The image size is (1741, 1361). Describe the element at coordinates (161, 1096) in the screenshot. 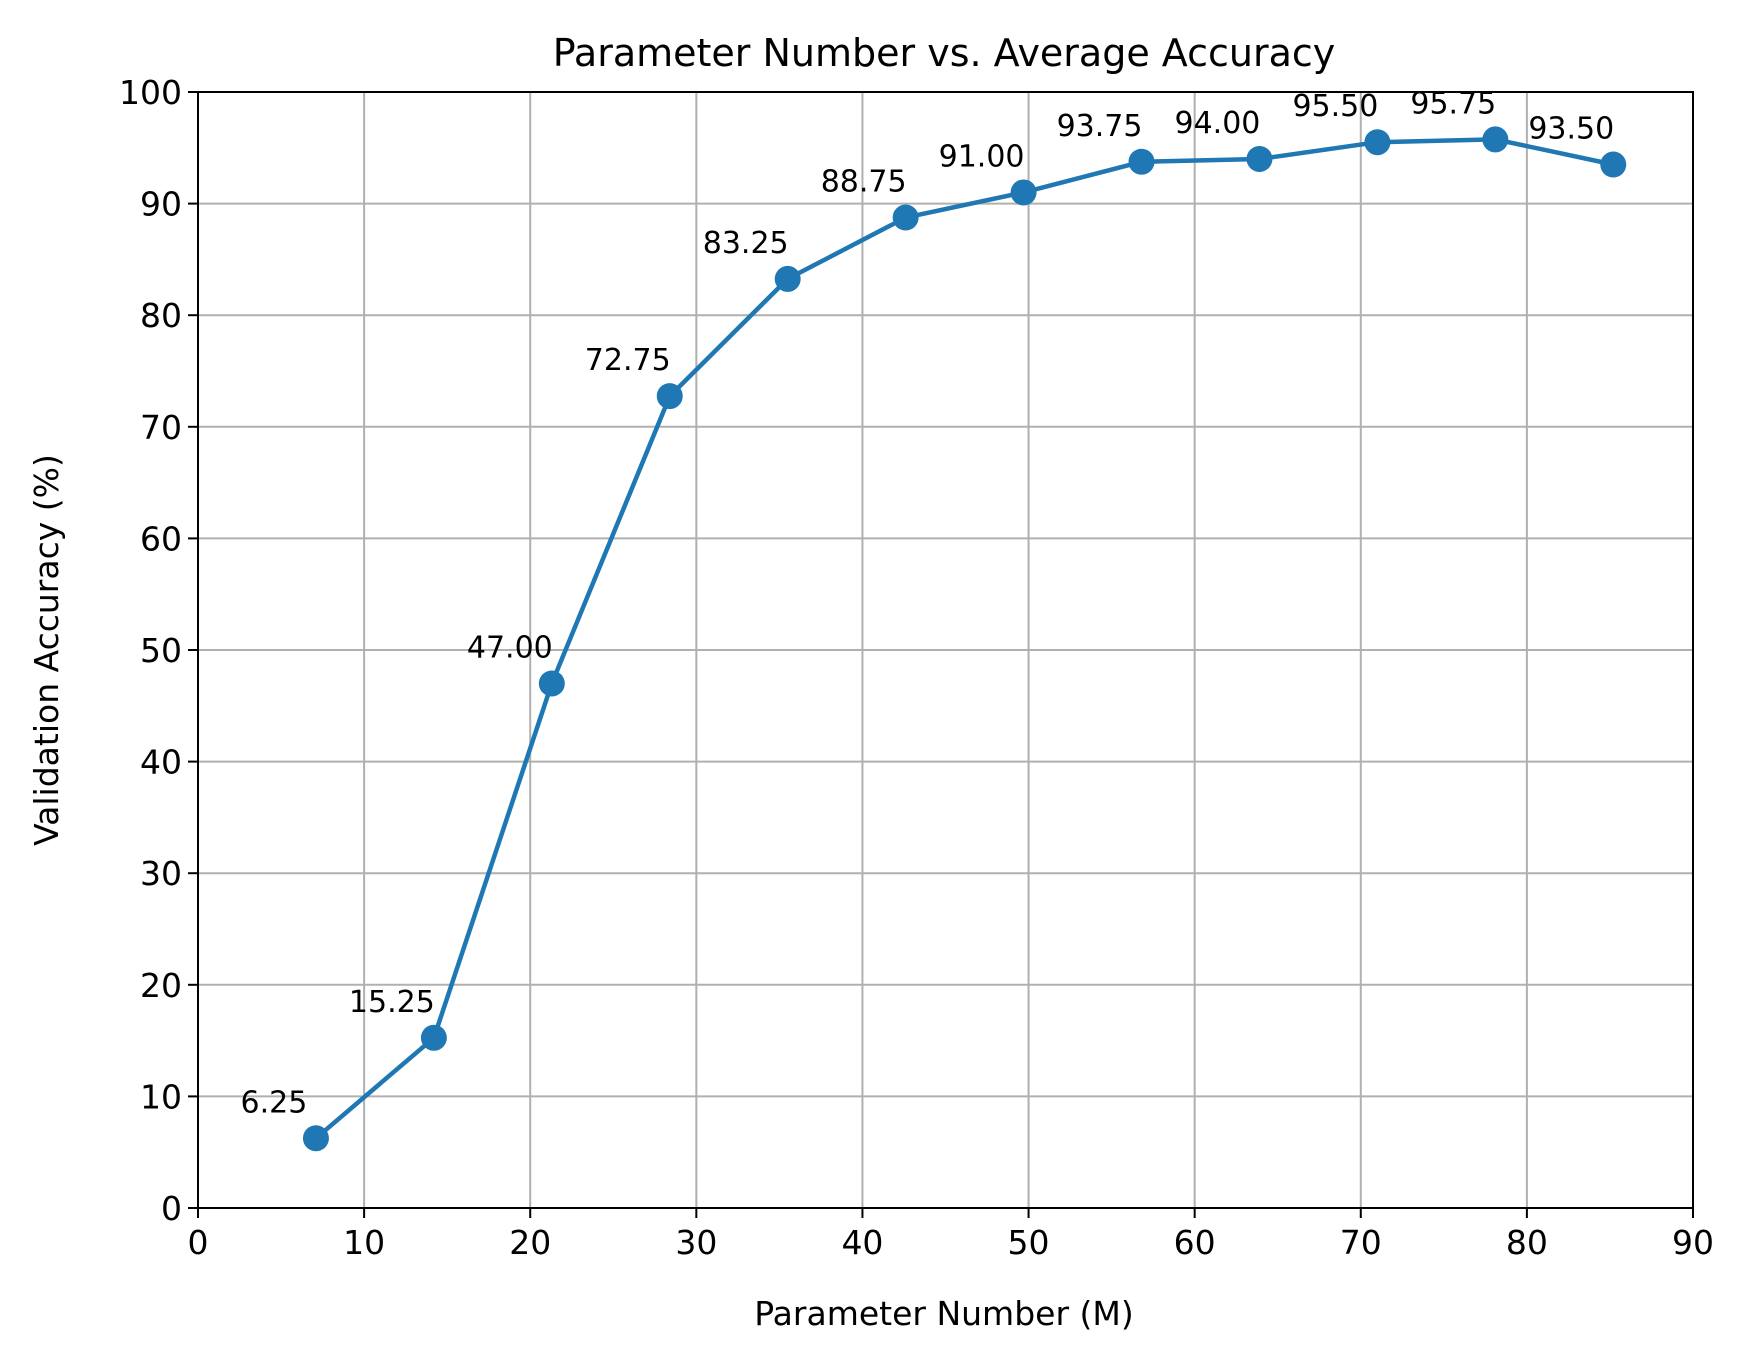

I see `y-tick-label: 10` at that location.